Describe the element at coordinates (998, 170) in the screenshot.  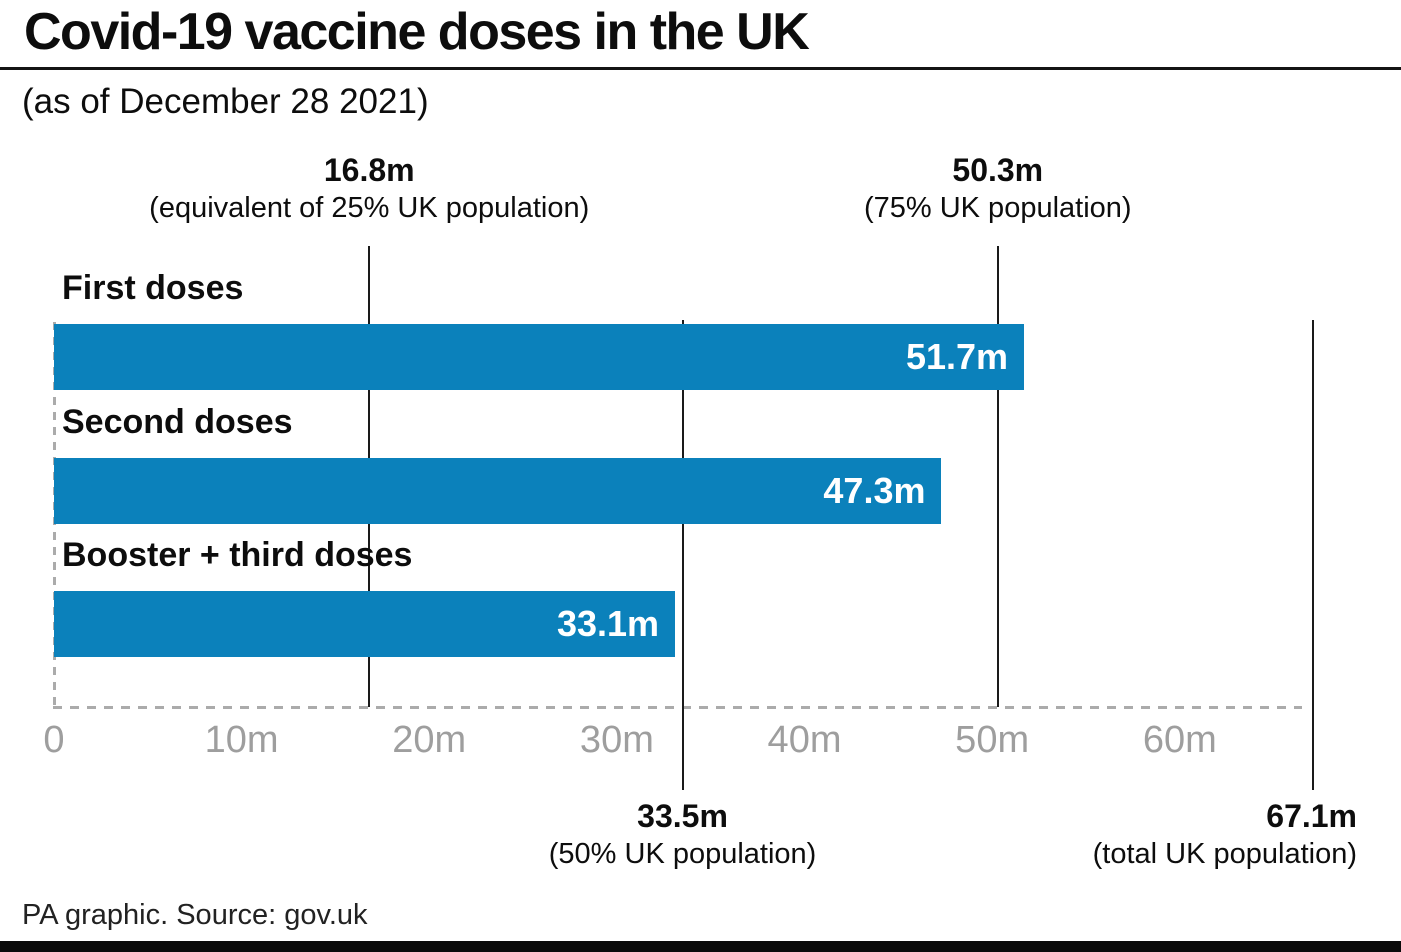
I see `annotation-value: 50.3m` at that location.